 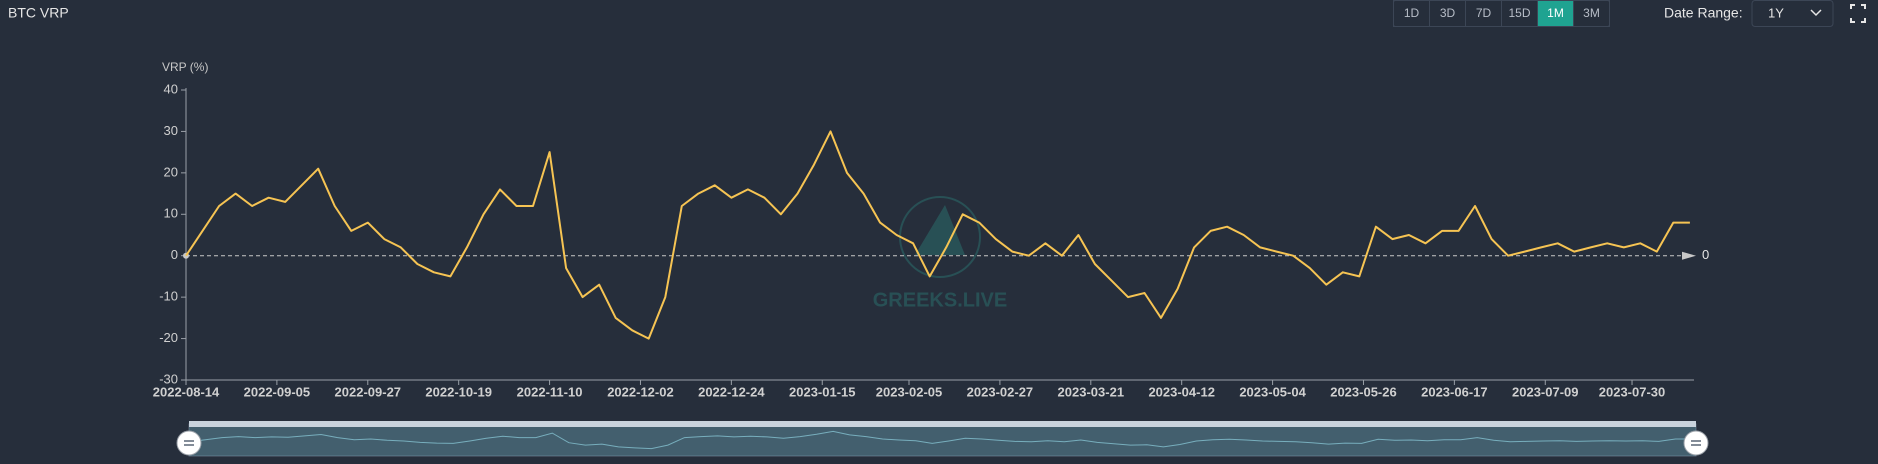 What do you see at coordinates (1484, 13) in the screenshot?
I see `range-button-label: 7D` at bounding box center [1484, 13].